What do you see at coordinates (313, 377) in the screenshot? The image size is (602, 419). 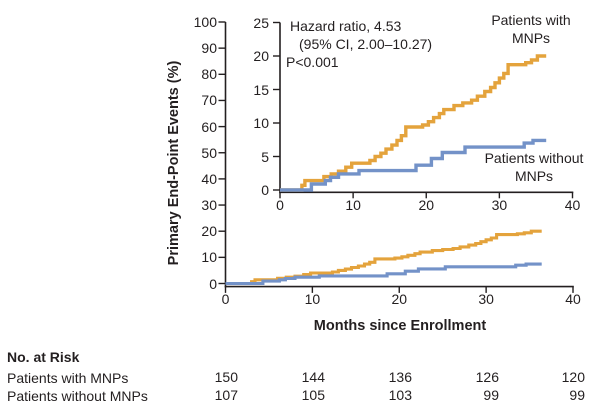 I see `risk-value: 144` at bounding box center [313, 377].